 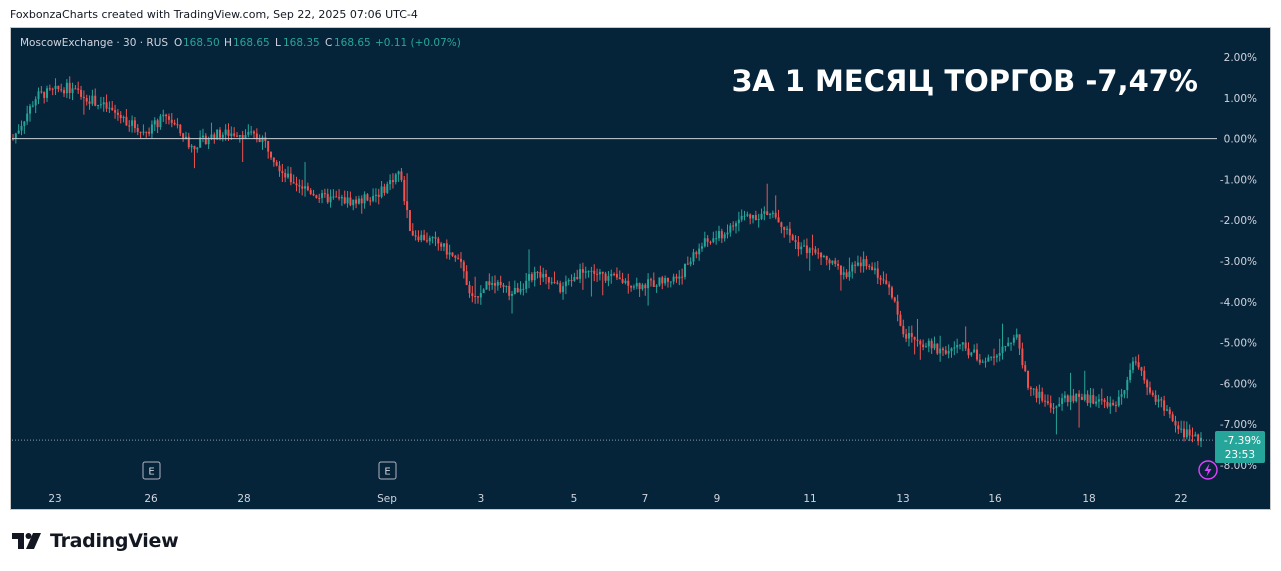 I want to click on y-tick-label: -2.00%, so click(x=1238, y=221).